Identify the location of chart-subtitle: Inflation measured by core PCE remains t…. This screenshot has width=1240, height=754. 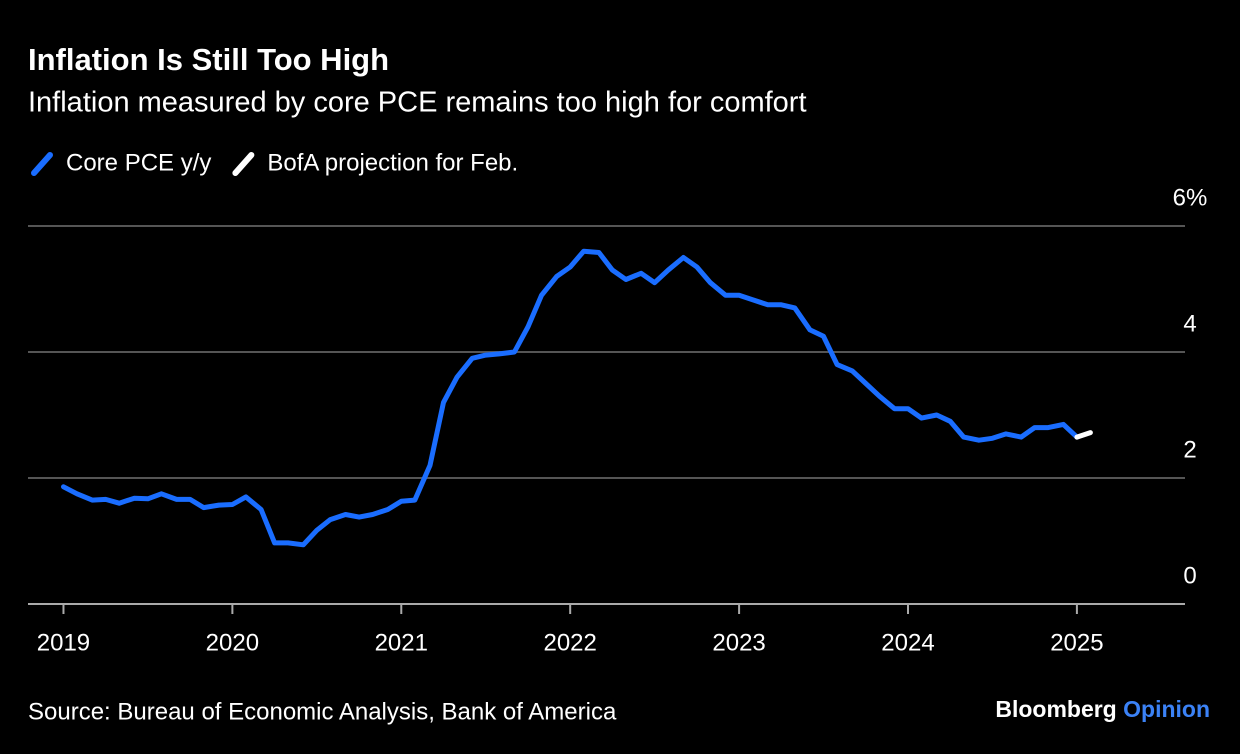
(417, 103).